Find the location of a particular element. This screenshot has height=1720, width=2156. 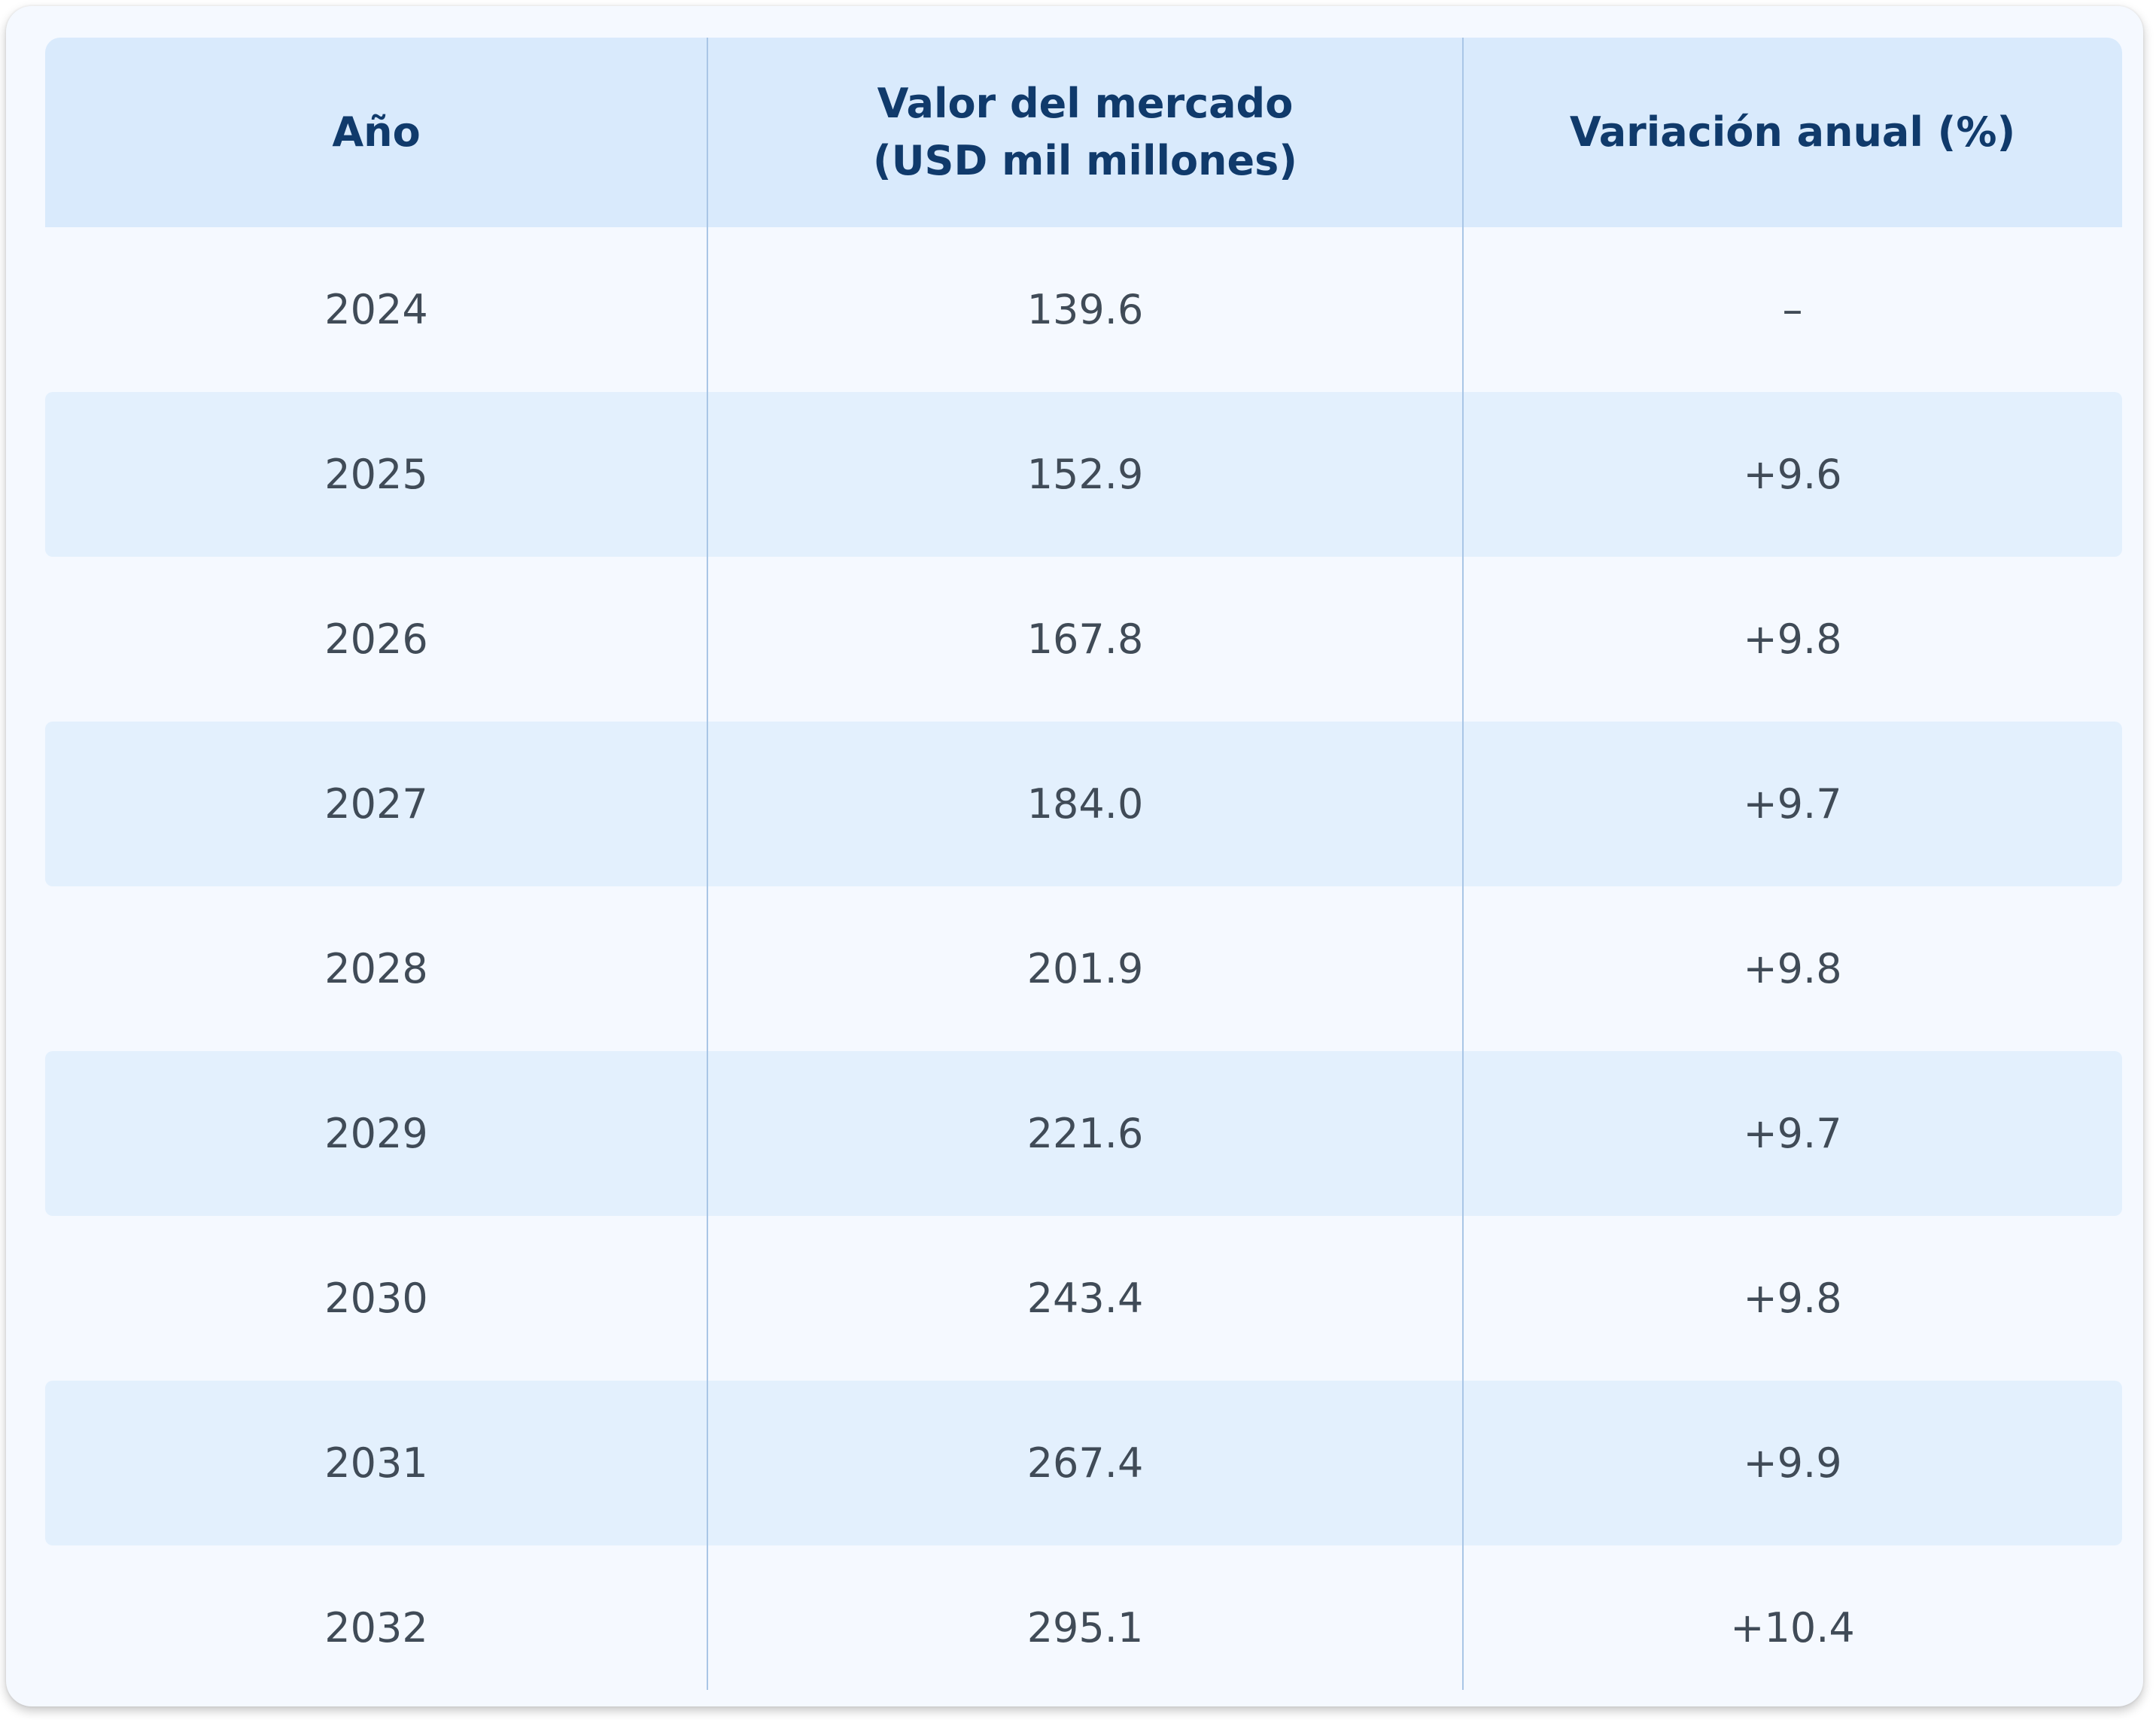

cell-market-value: 184.0 is located at coordinates (1085, 804).